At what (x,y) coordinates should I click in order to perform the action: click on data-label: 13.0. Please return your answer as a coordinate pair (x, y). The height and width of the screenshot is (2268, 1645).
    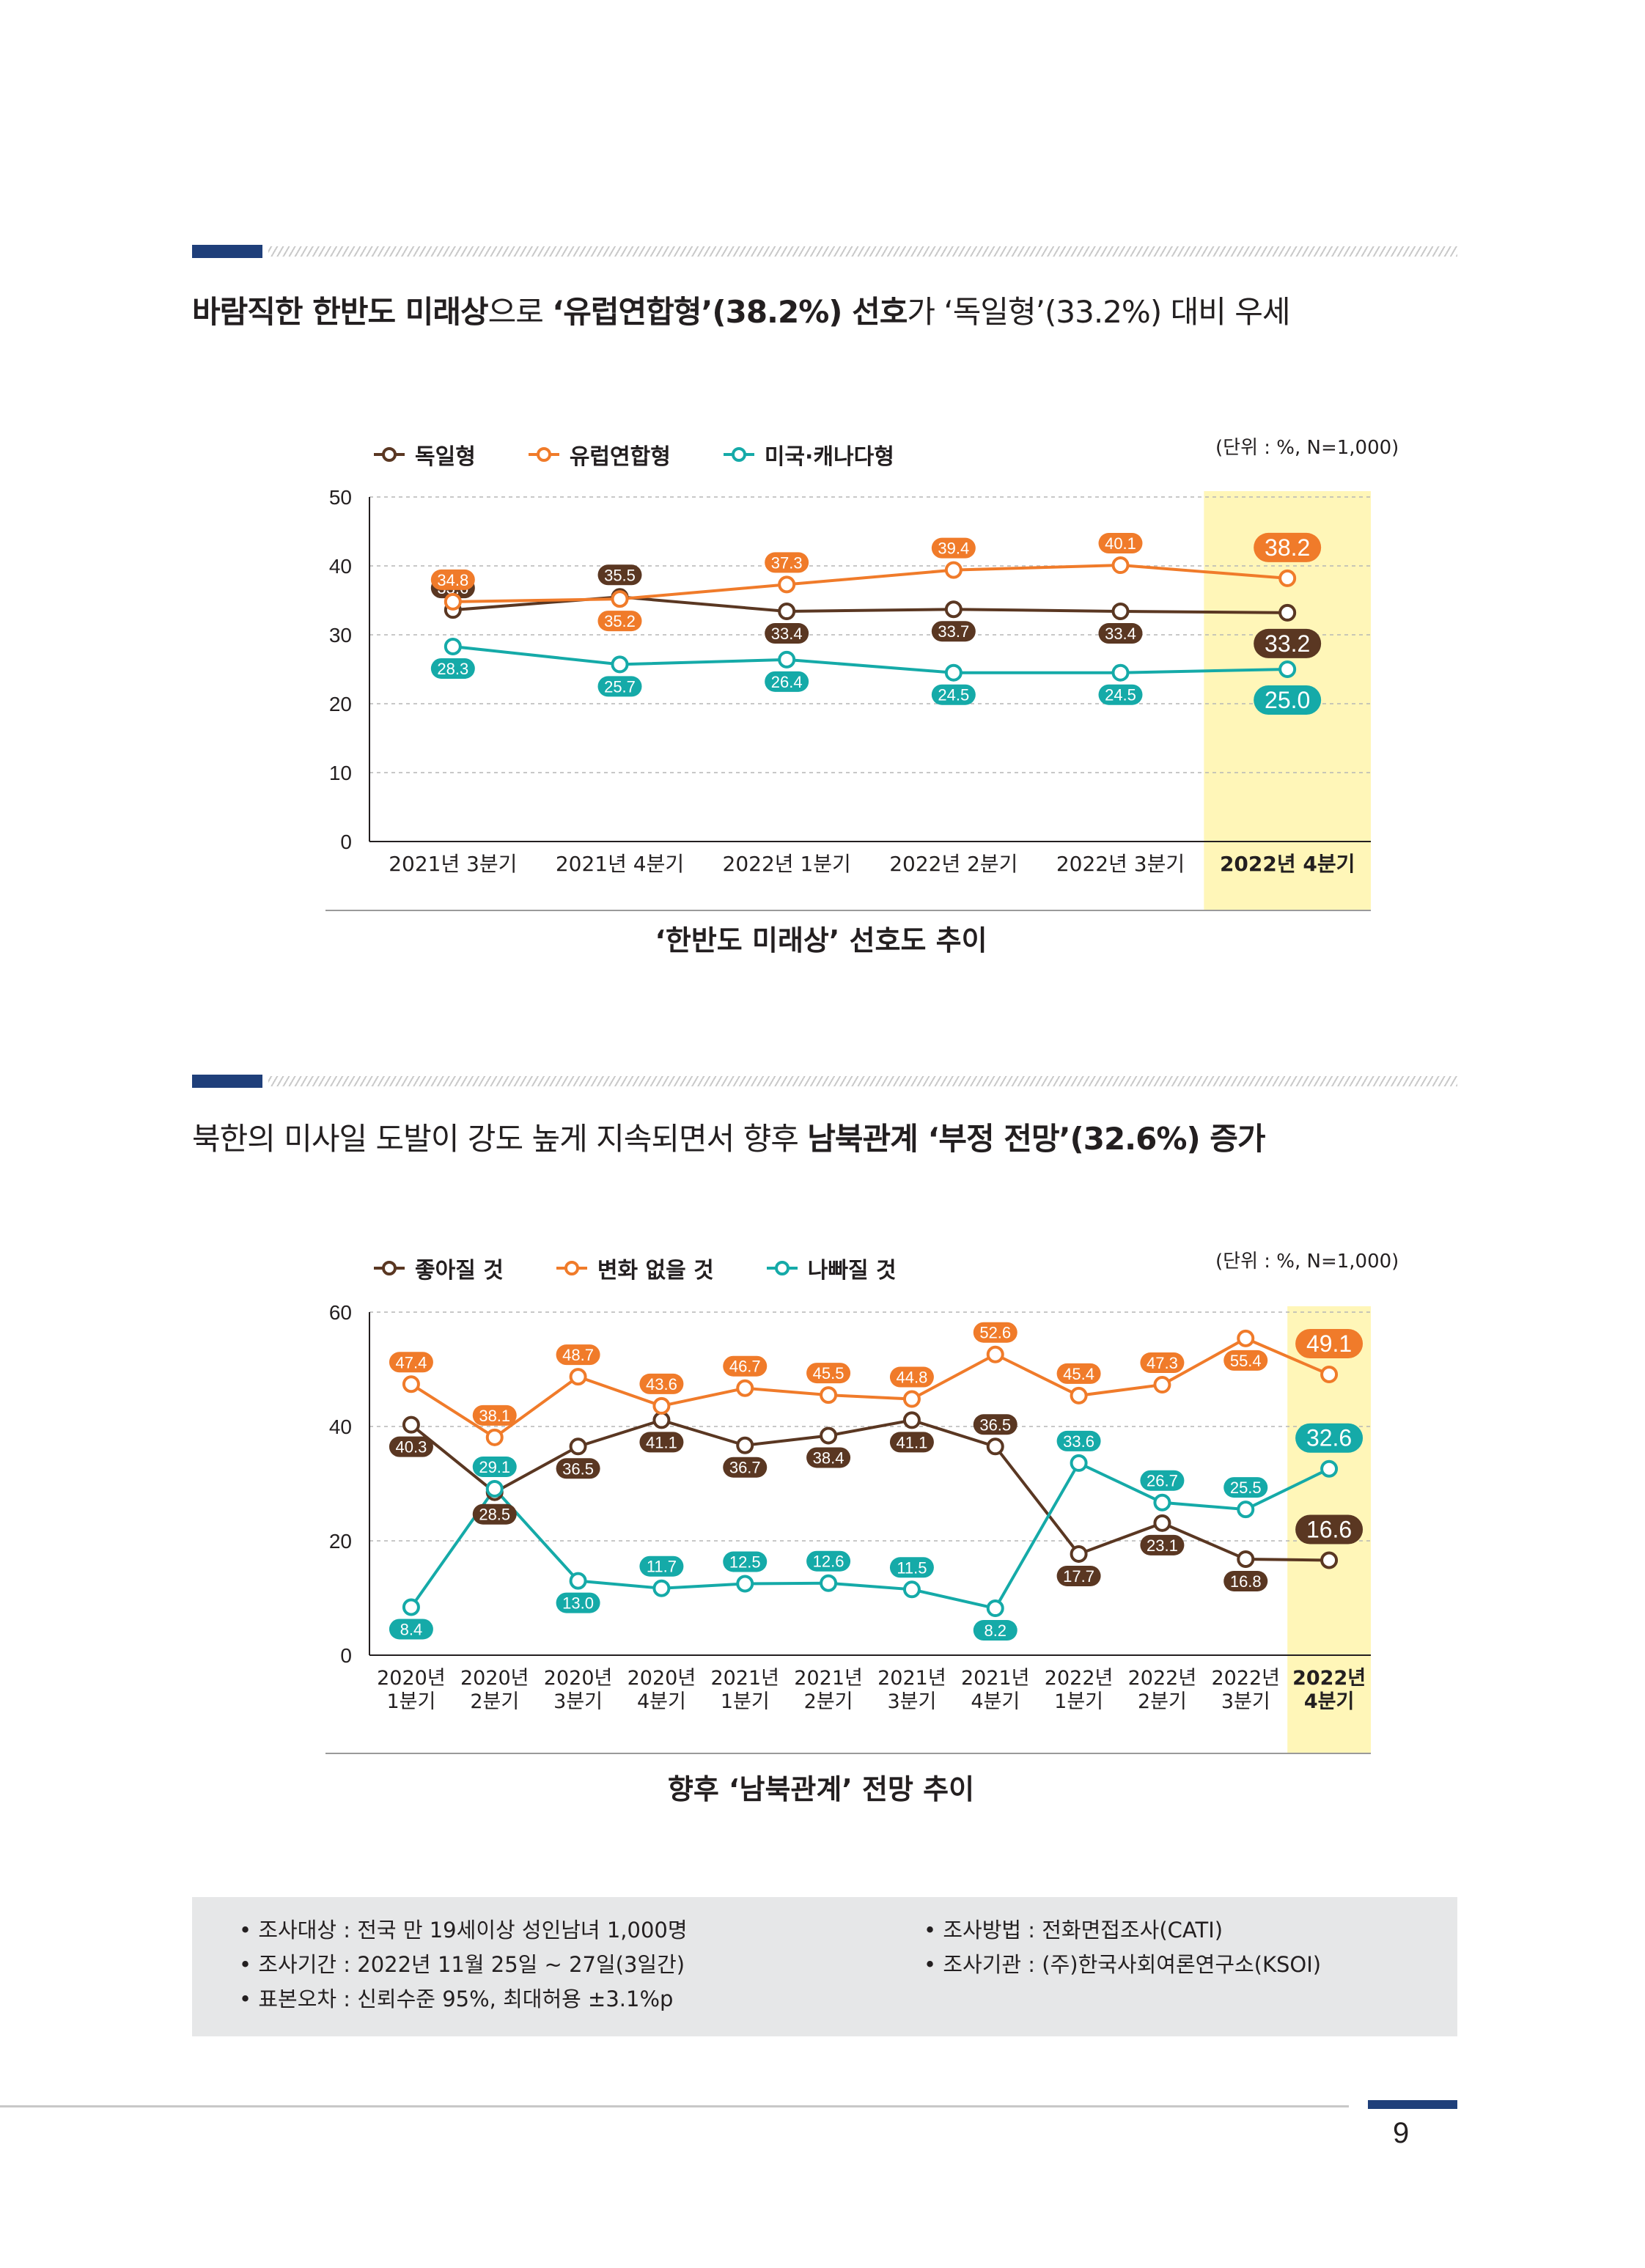
    Looking at the image, I should click on (578, 1603).